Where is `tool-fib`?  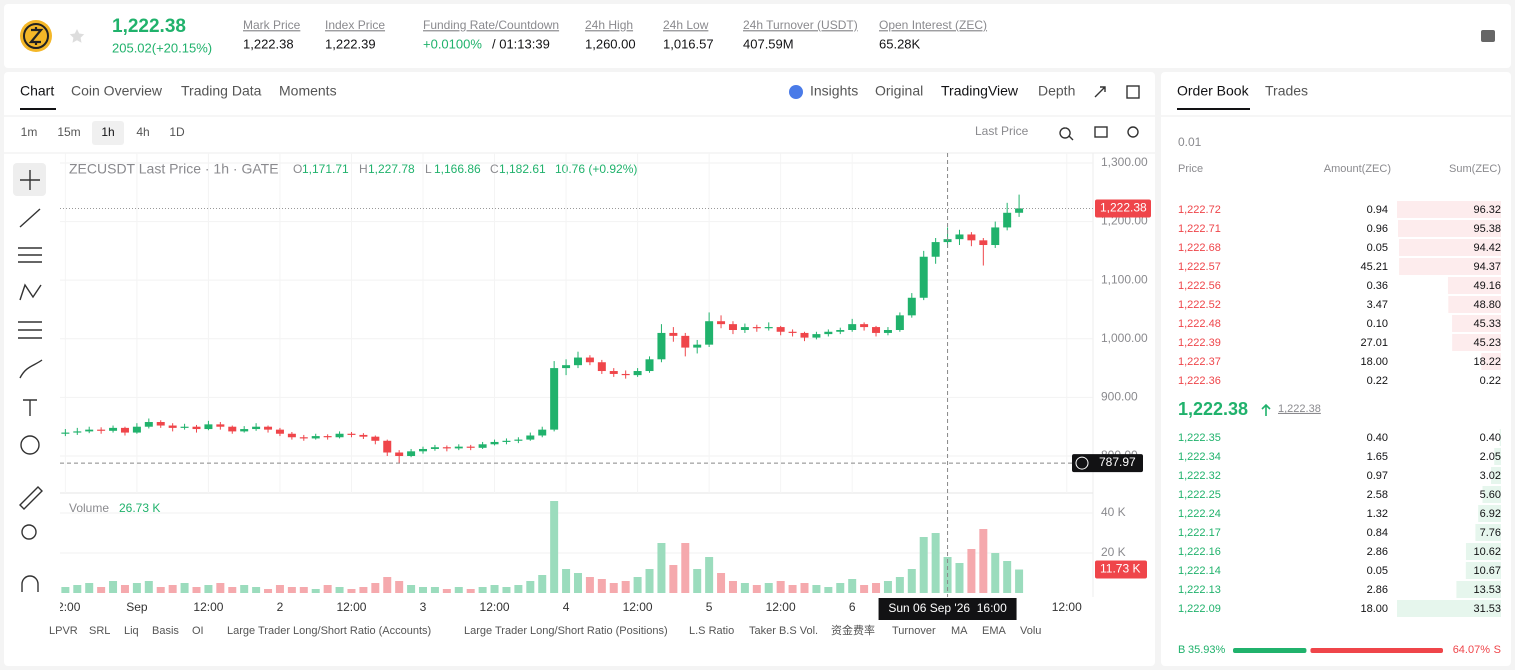
tool-fib is located at coordinates (30, 330).